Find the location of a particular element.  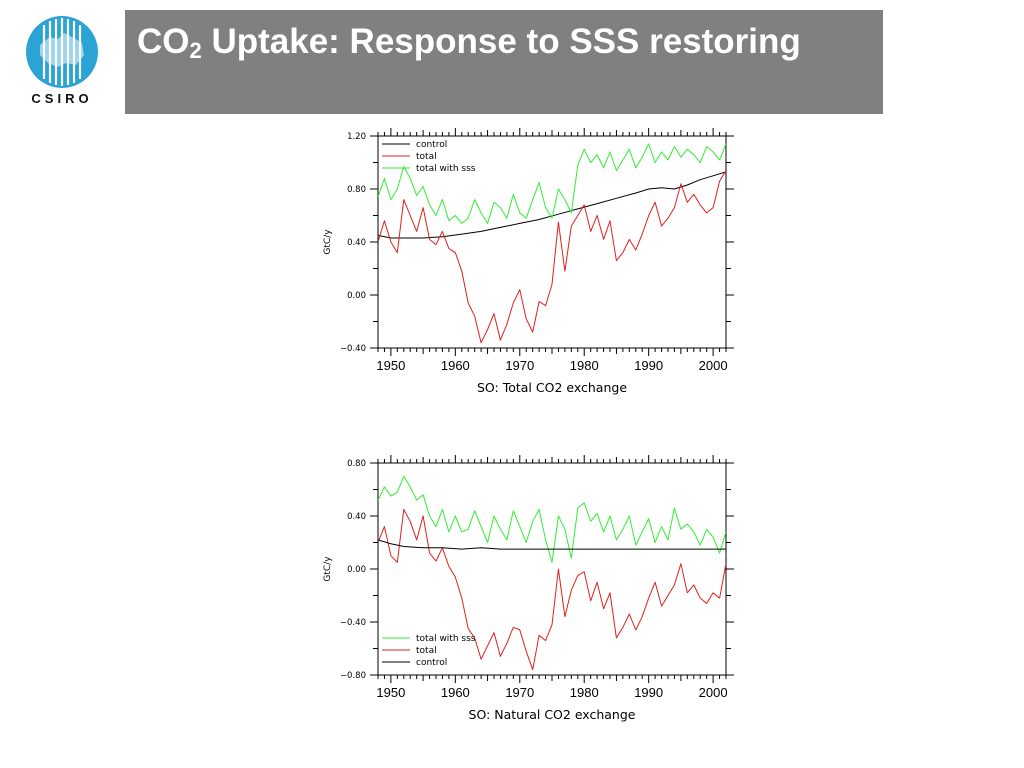

csiro-logo: CSIRO is located at coordinates (62, 61).